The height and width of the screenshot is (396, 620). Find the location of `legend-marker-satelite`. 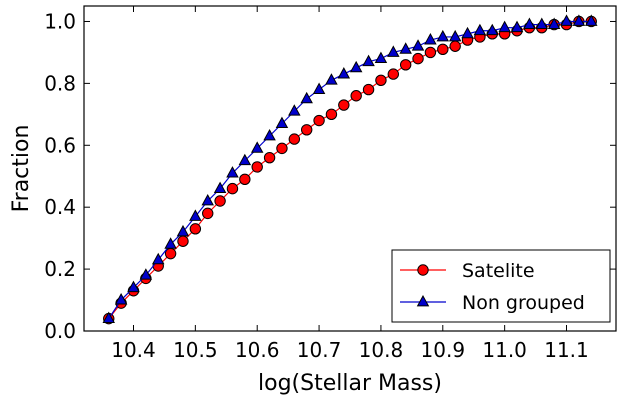

legend-marker-satelite is located at coordinates (423, 270).